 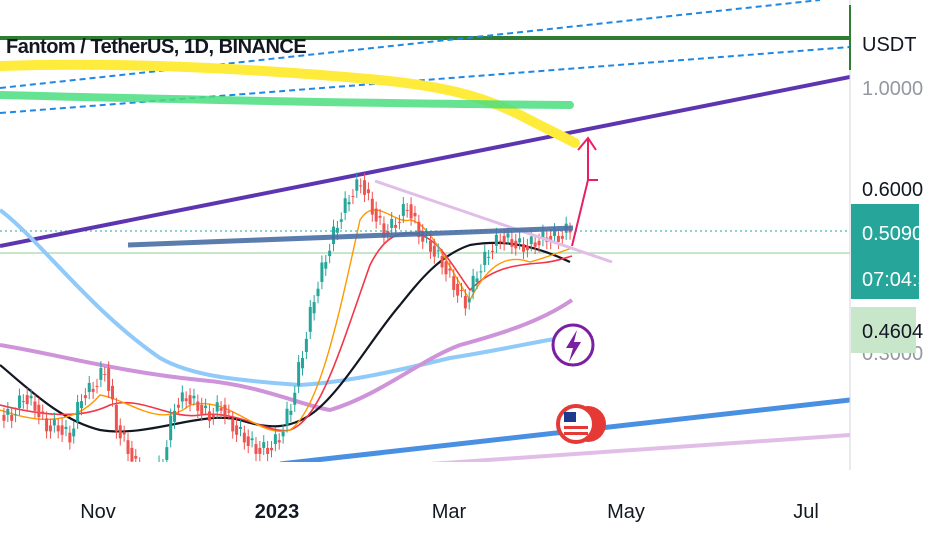 What do you see at coordinates (897, 280) in the screenshot?
I see `countdown-timer: 07:04:56` at bounding box center [897, 280].